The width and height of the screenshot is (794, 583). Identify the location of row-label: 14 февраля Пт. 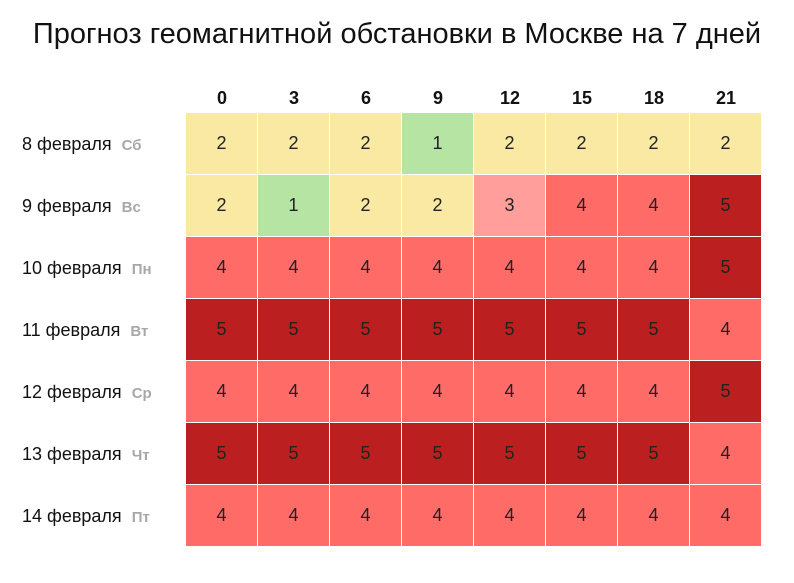
(86, 516).